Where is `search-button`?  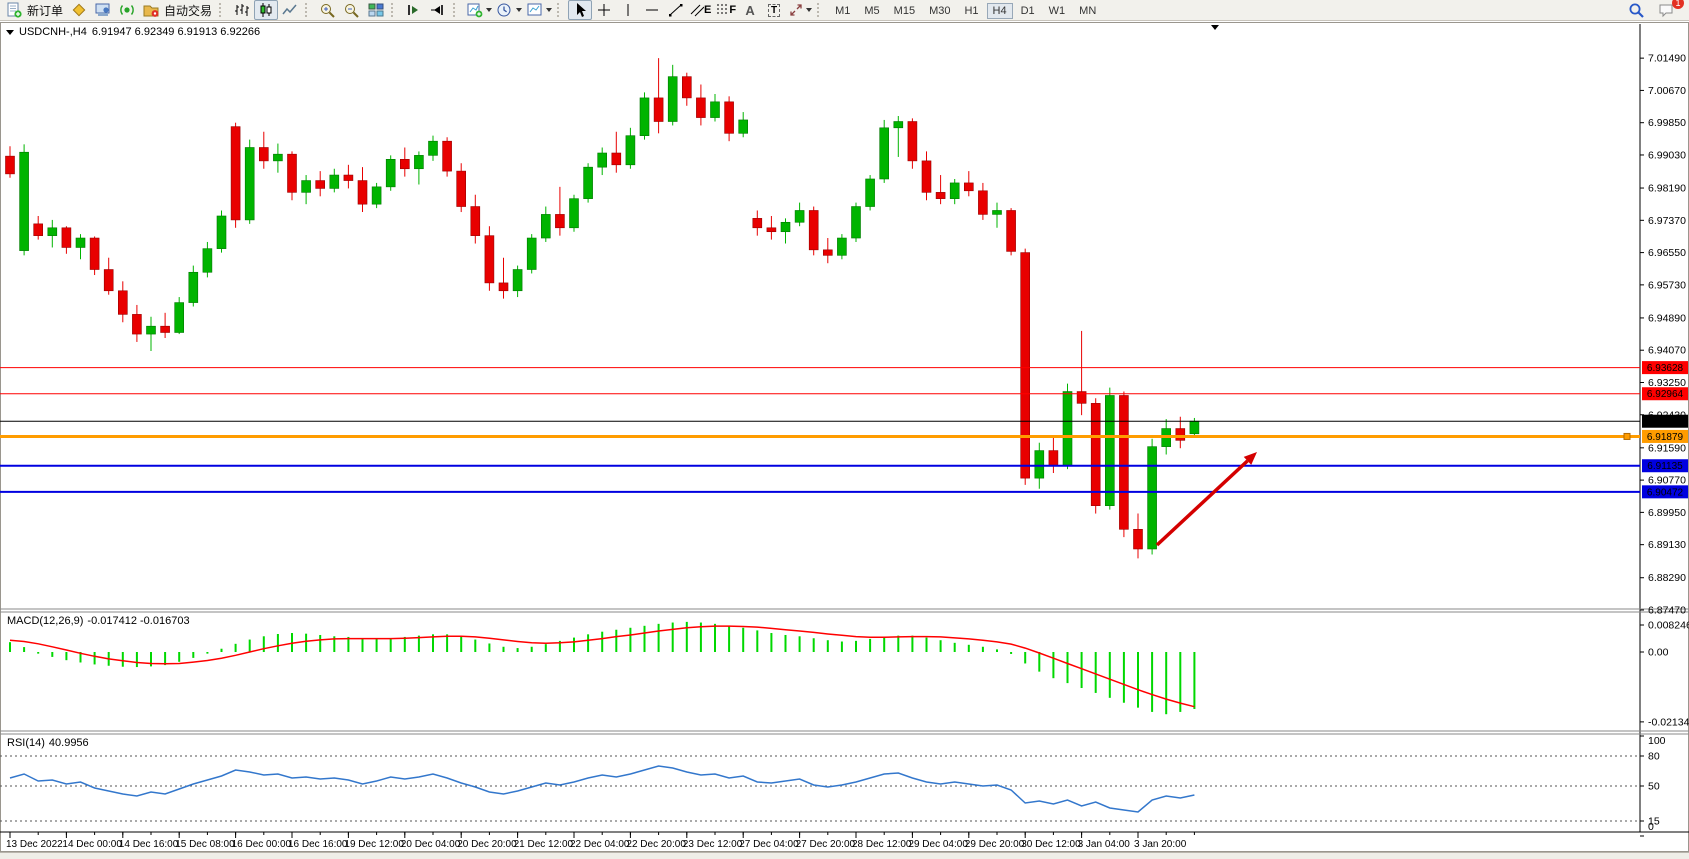 search-button is located at coordinates (1637, 10).